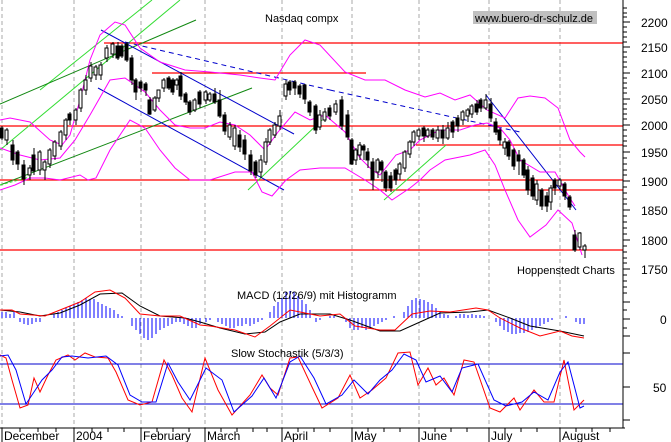 The height and width of the screenshot is (442, 671). I want to click on tick-stoch-50: 50, so click(660, 388).